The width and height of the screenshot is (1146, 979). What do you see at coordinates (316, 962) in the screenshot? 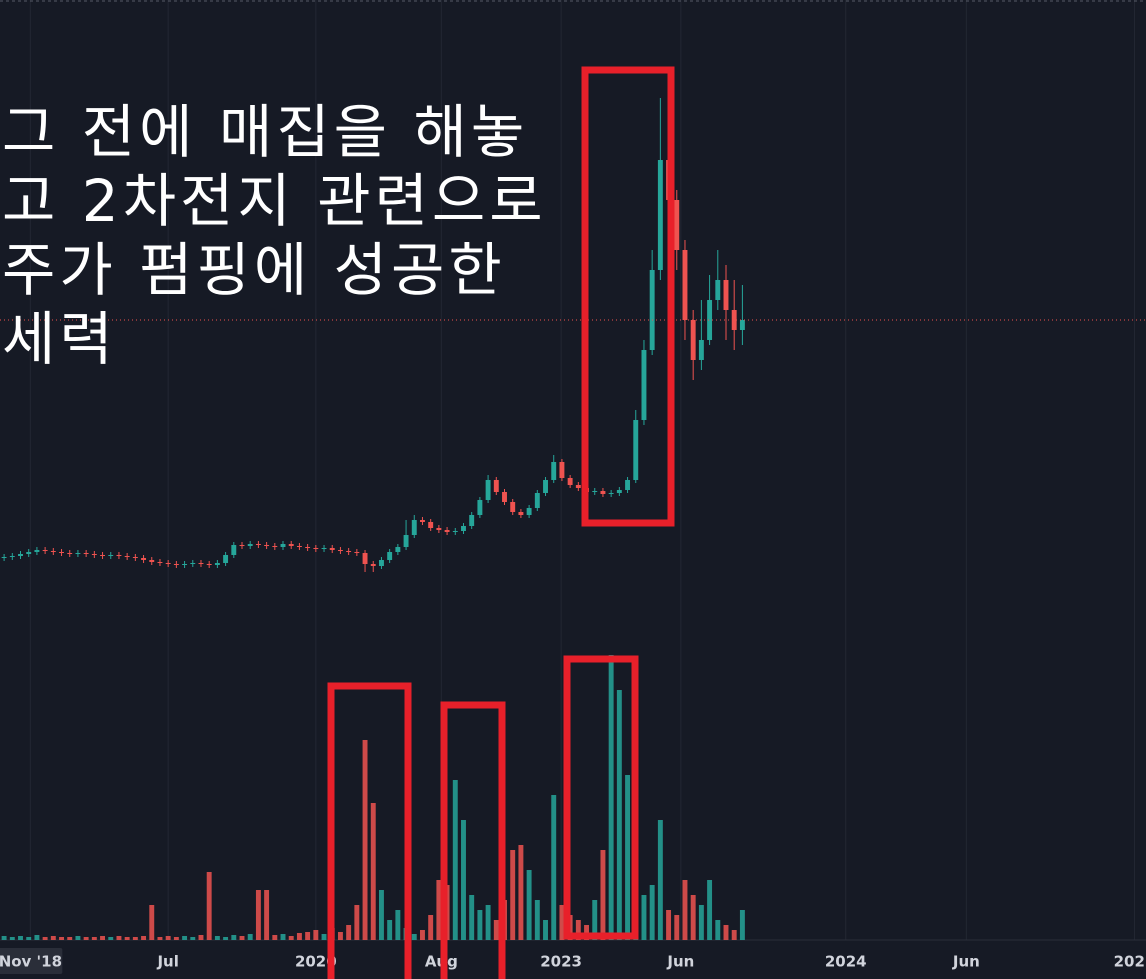
I see `x-tick-label: 2020` at bounding box center [316, 962].